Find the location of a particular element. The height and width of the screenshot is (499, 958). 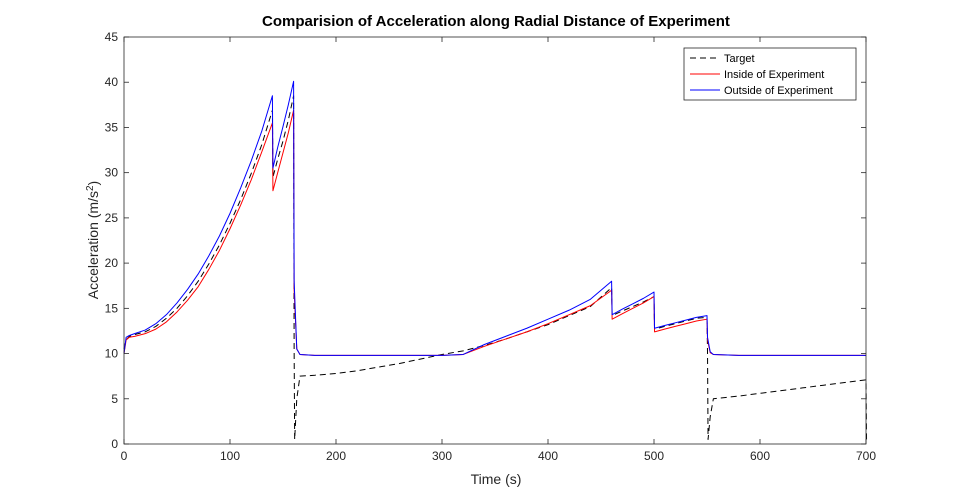

y-tick-label: 10 is located at coordinates (112, 354).